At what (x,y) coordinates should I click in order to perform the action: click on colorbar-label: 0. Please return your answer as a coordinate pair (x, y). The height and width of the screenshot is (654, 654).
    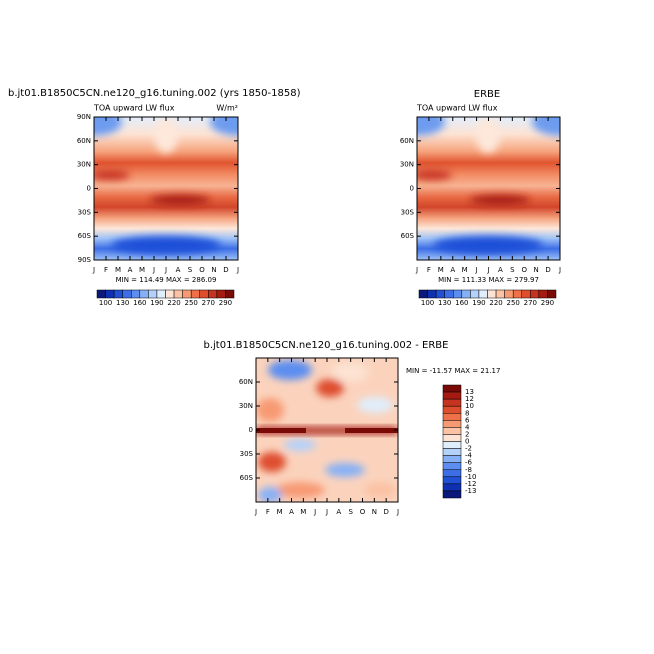
    Looking at the image, I should click on (467, 442).